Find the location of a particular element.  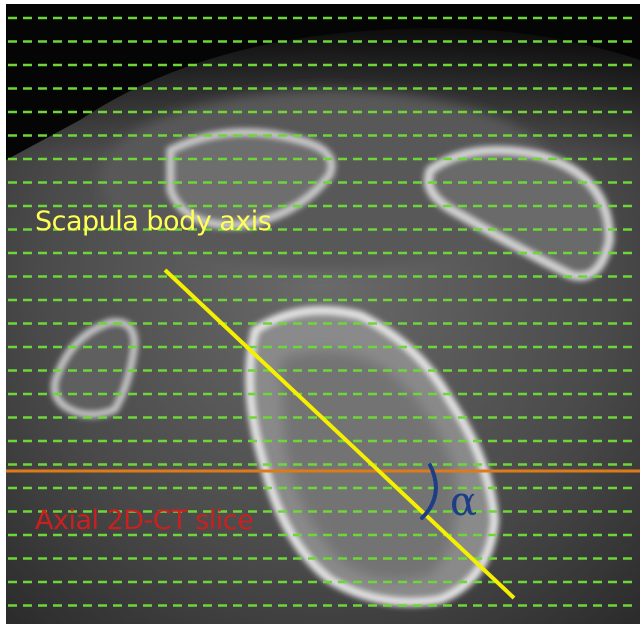

coracoid-bone is located at coordinates (95, 368).